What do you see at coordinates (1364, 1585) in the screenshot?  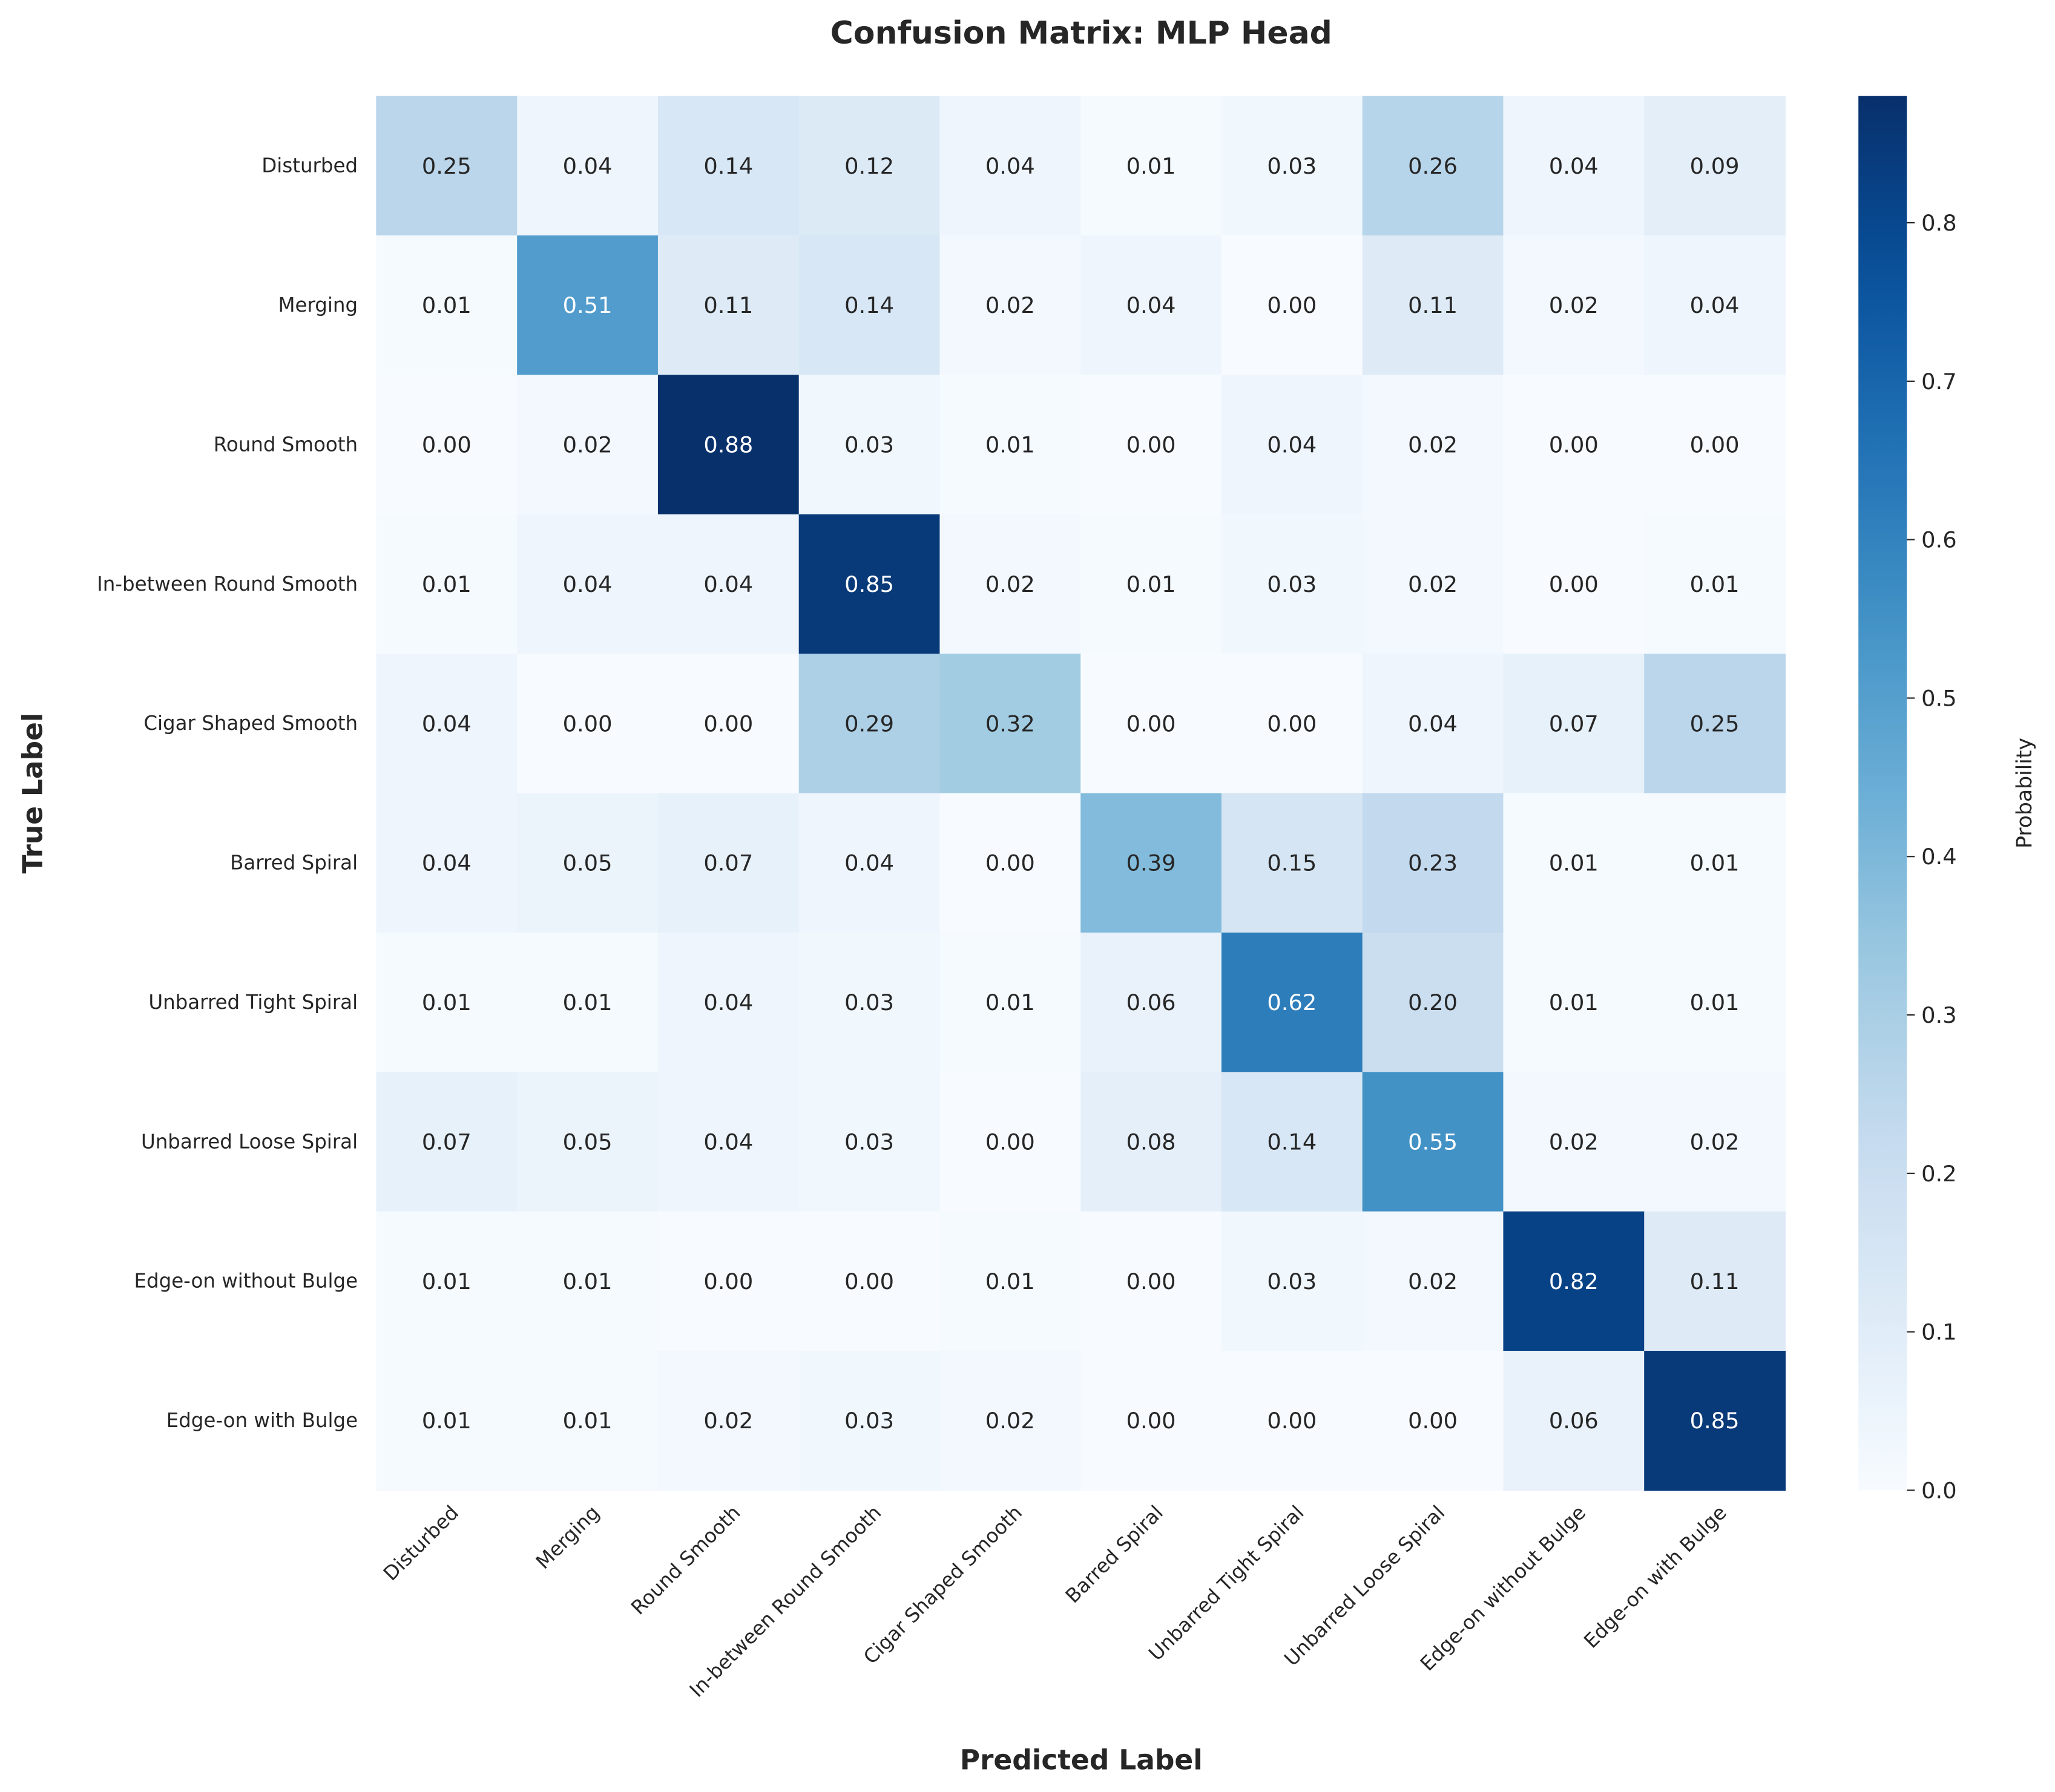 I see `x-tick-label: Unbarred Loose Spiral` at bounding box center [1364, 1585].